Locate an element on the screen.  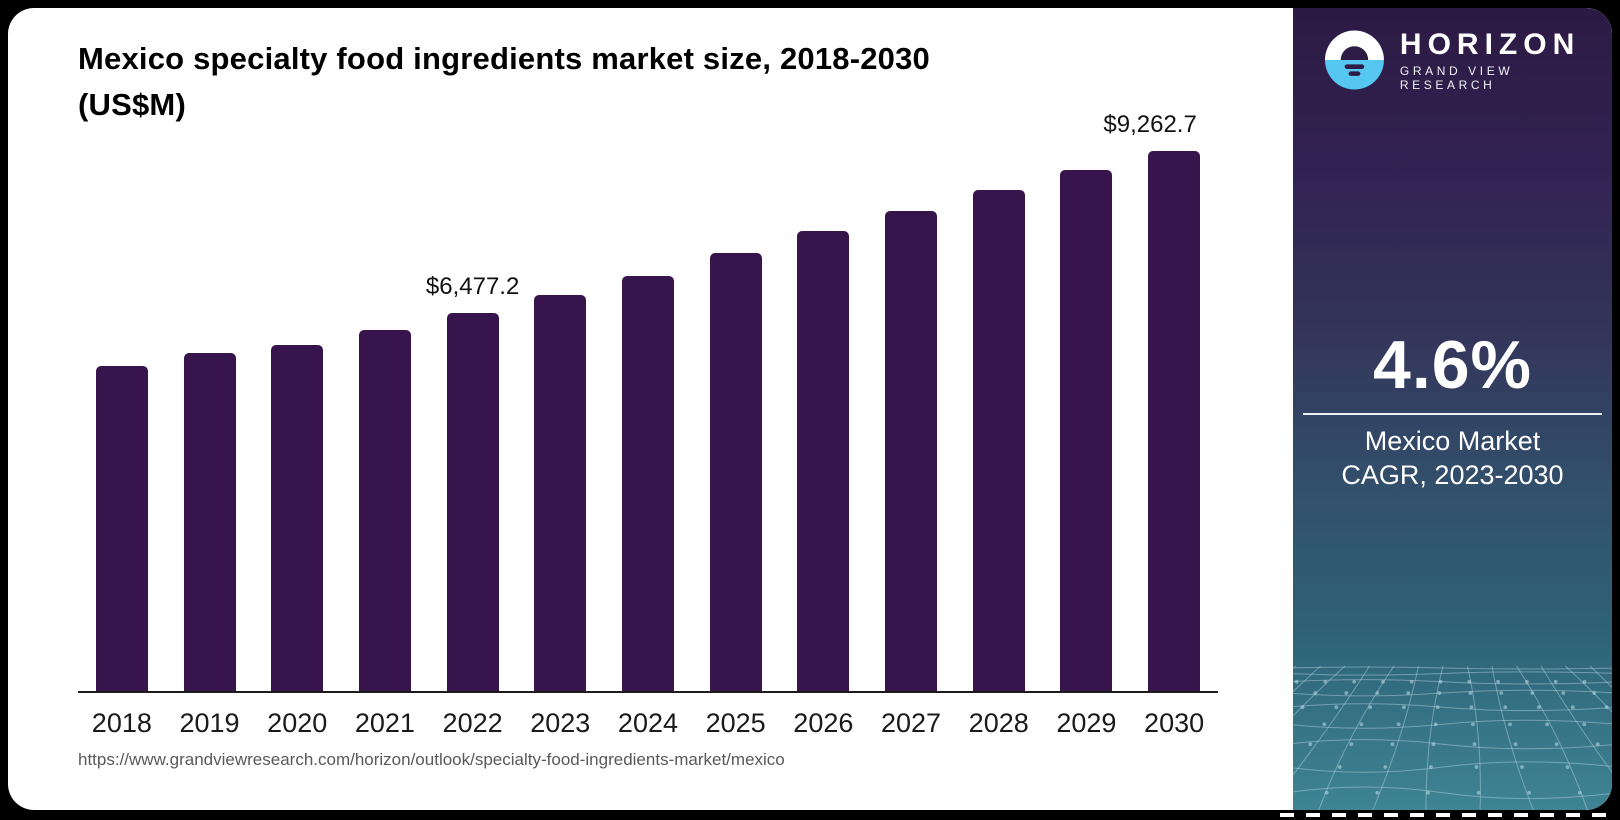
cagr-label-line1: Mexico Market is located at coordinates (1452, 441).